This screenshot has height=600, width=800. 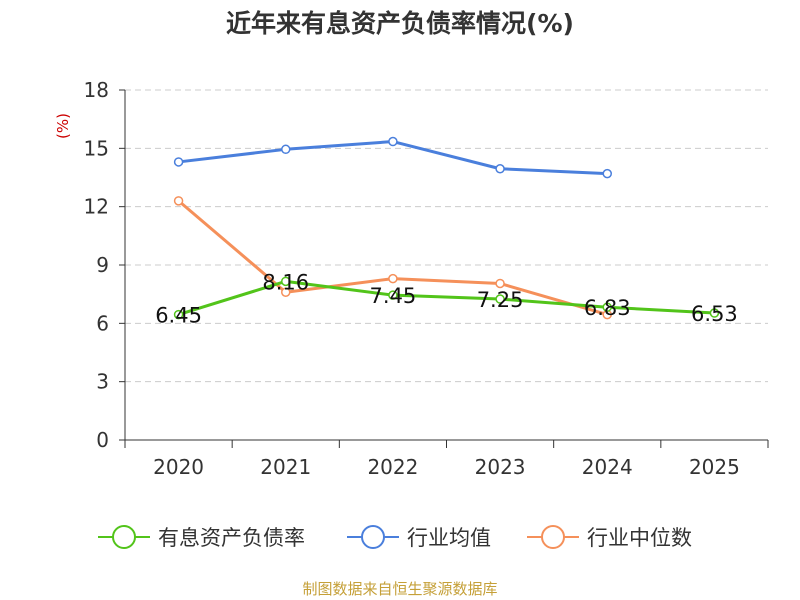 I want to click on y-tick-label: 18, so click(x=96, y=90).